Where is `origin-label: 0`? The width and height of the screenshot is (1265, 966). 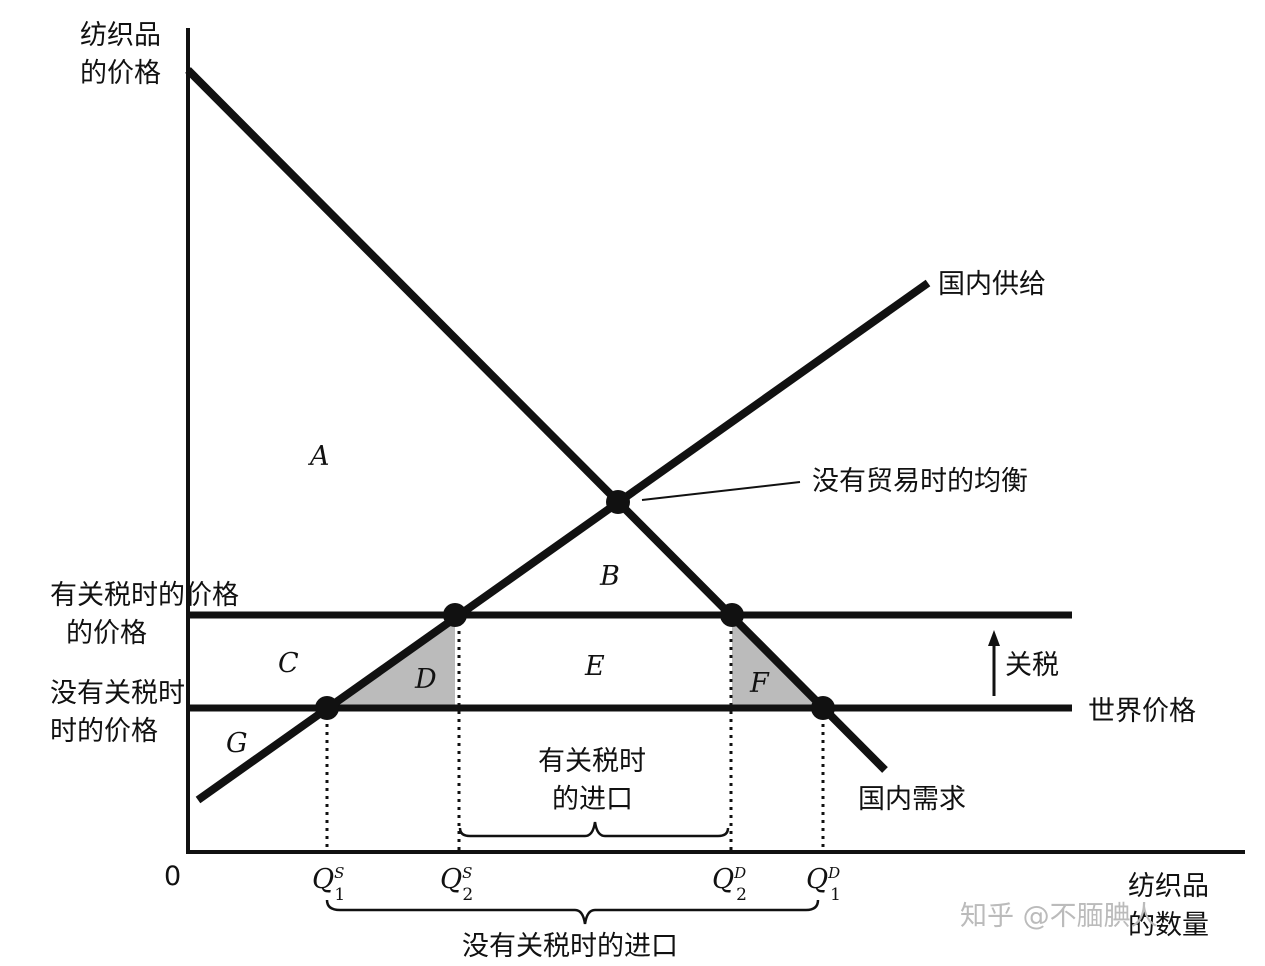
origin-label: 0 is located at coordinates (172, 876).